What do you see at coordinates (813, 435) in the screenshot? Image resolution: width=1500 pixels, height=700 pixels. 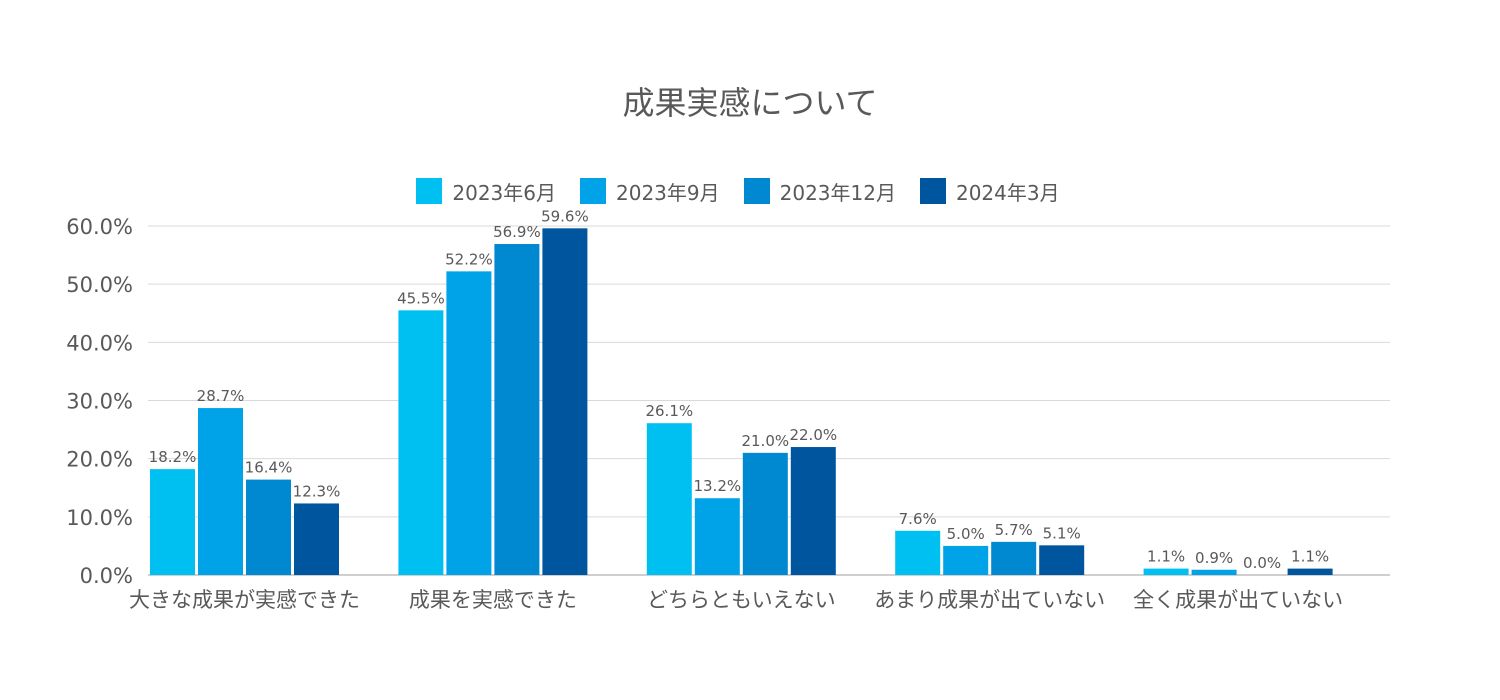 I see `data-label: 22.0%` at bounding box center [813, 435].